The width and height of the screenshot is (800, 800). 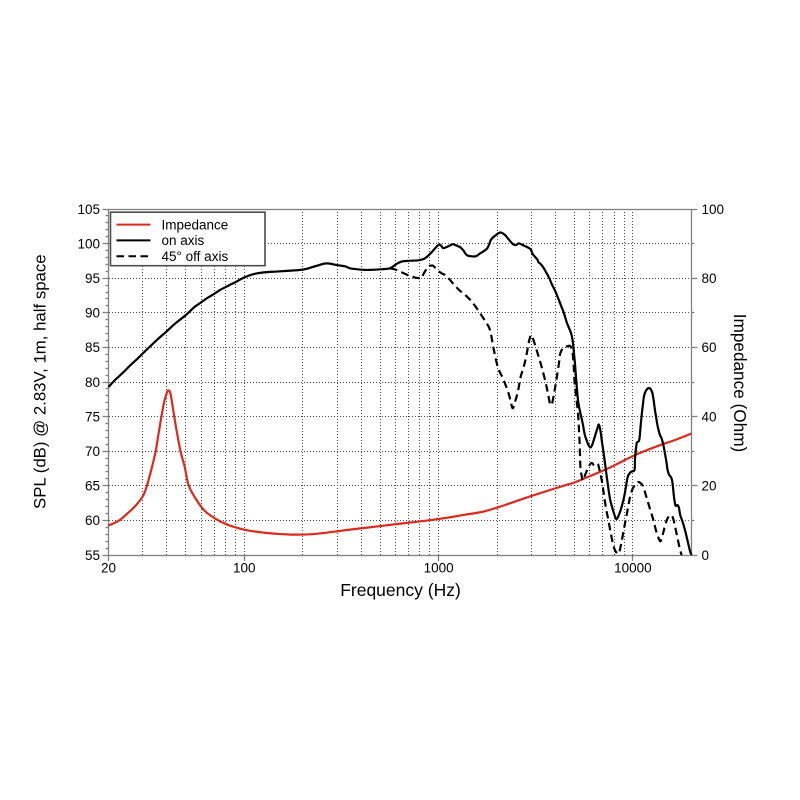 What do you see at coordinates (439, 567) in the screenshot?
I see `svg-text: 1000` at bounding box center [439, 567].